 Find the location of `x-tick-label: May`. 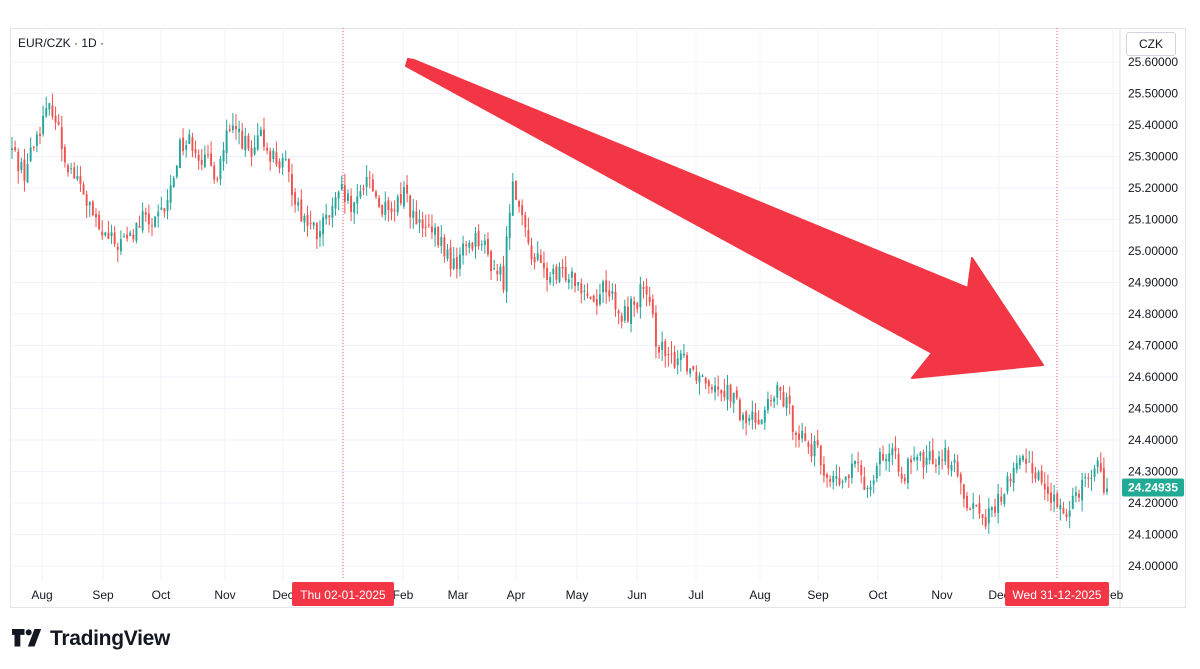

x-tick-label: May is located at coordinates (577, 595).